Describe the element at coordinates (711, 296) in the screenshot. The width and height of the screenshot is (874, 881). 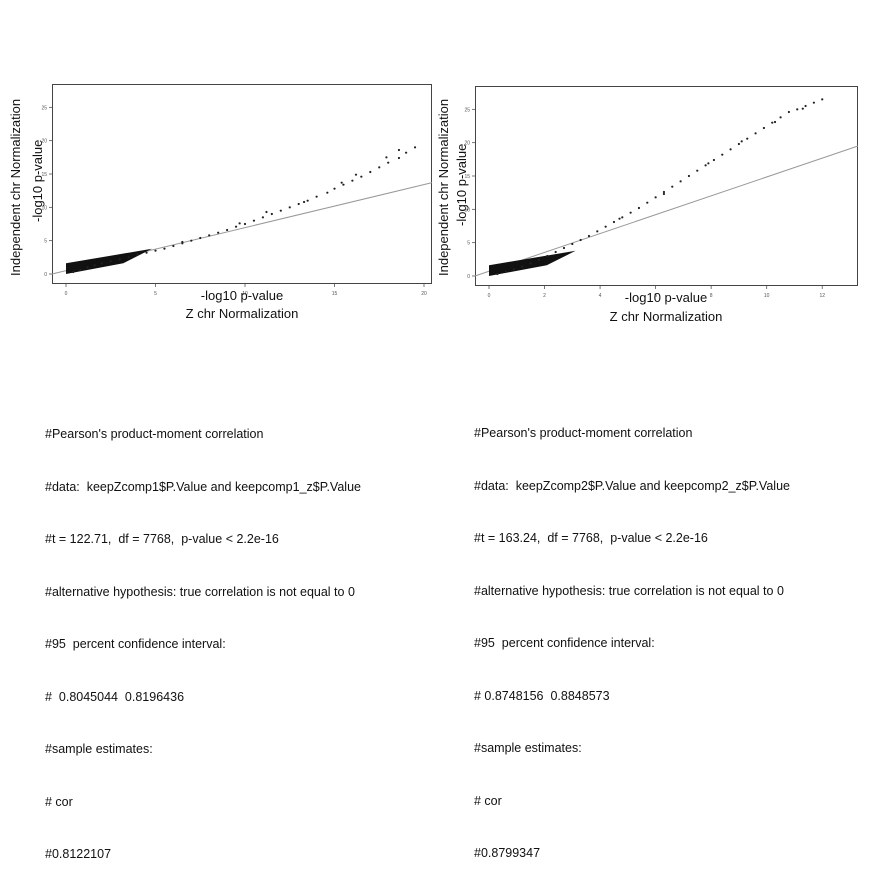
I see `x-tick-label: 8` at that location.